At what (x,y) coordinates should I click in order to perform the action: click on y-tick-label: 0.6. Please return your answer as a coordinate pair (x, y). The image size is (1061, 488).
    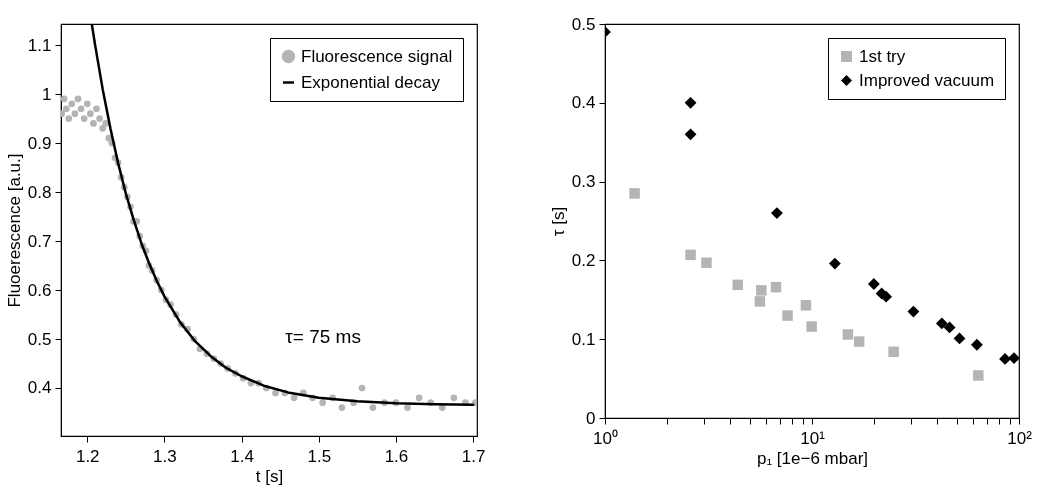
    Looking at the image, I should click on (39, 290).